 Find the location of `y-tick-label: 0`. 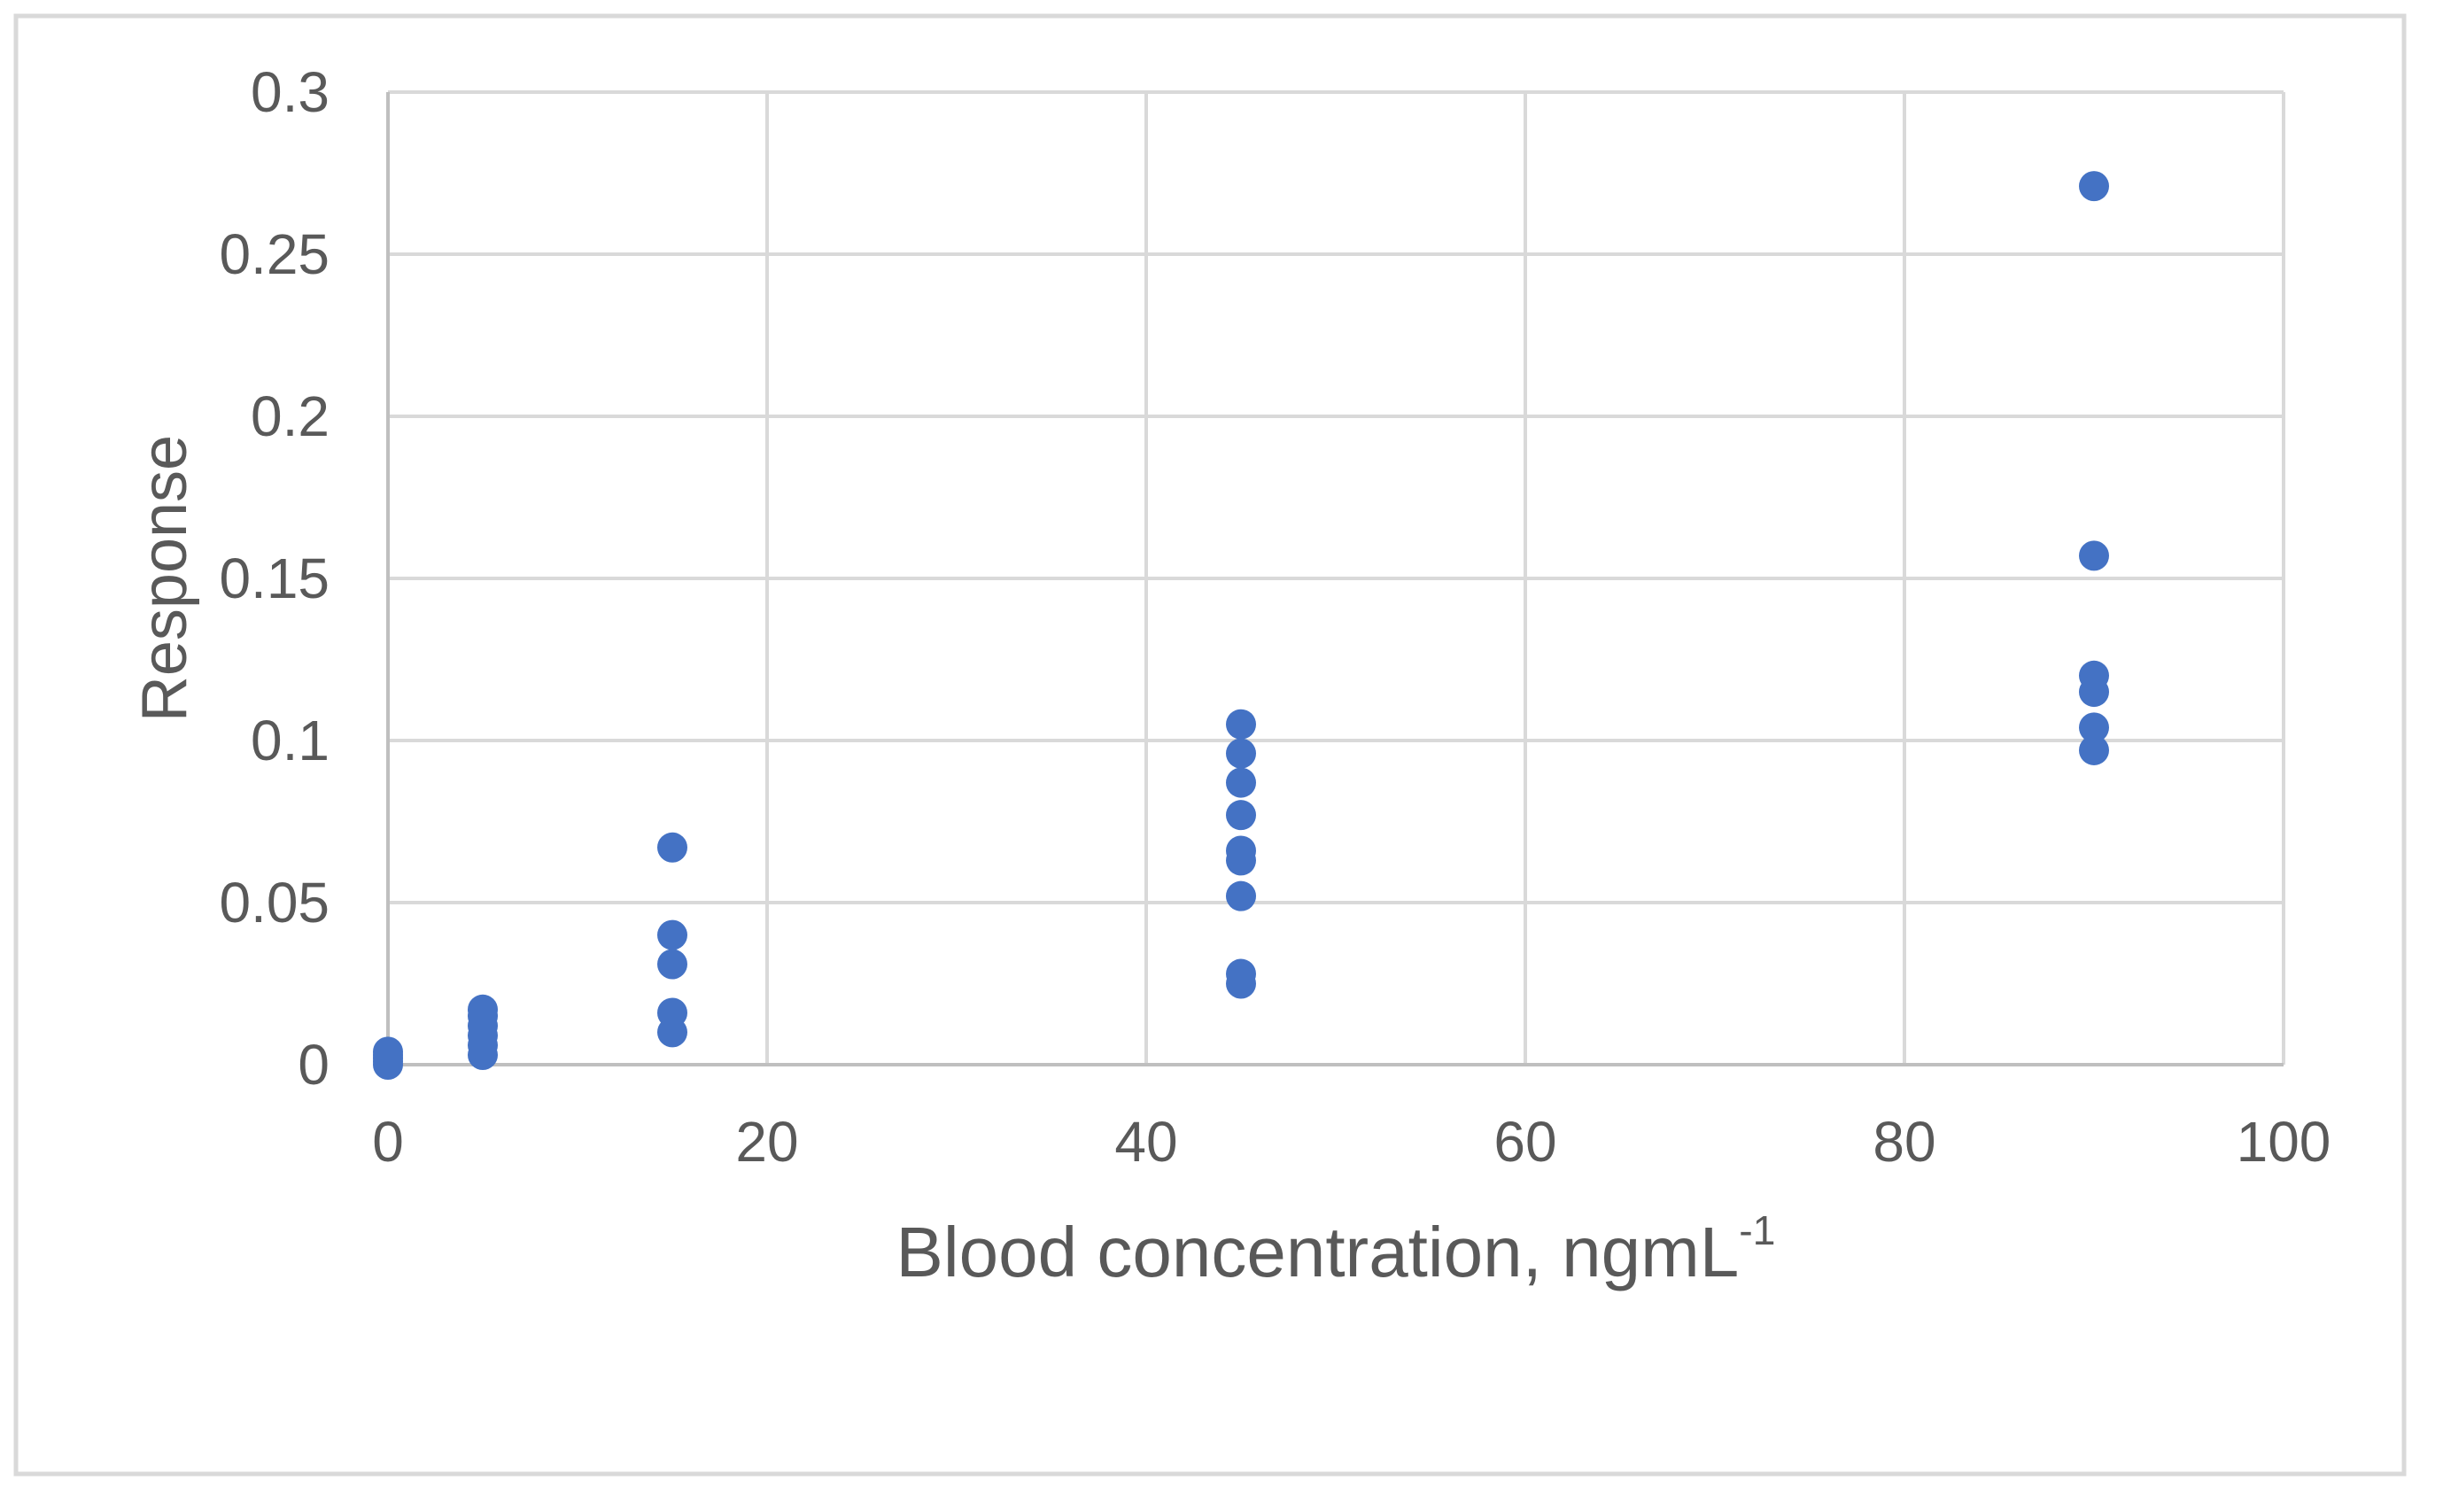

y-tick-label: 0 is located at coordinates (314, 1065).